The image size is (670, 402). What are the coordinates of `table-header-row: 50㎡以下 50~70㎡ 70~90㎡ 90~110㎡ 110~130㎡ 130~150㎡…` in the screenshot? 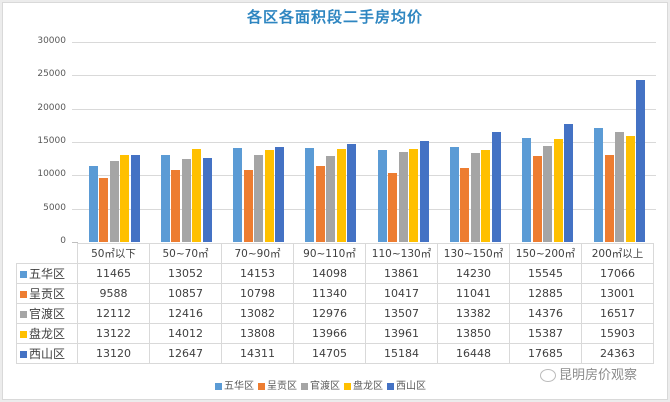 It's located at (335, 253).